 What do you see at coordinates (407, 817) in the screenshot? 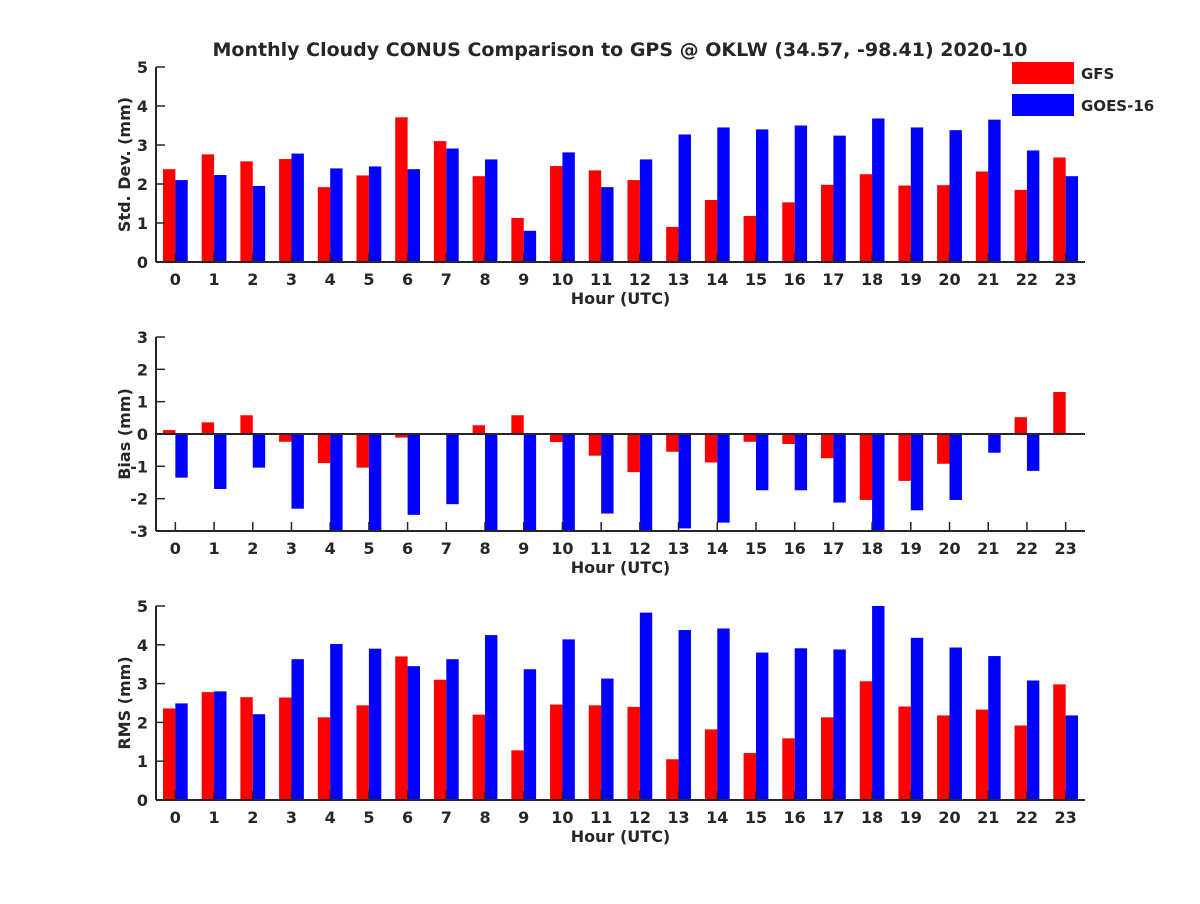
I see `x-tick-label: 6` at bounding box center [407, 817].